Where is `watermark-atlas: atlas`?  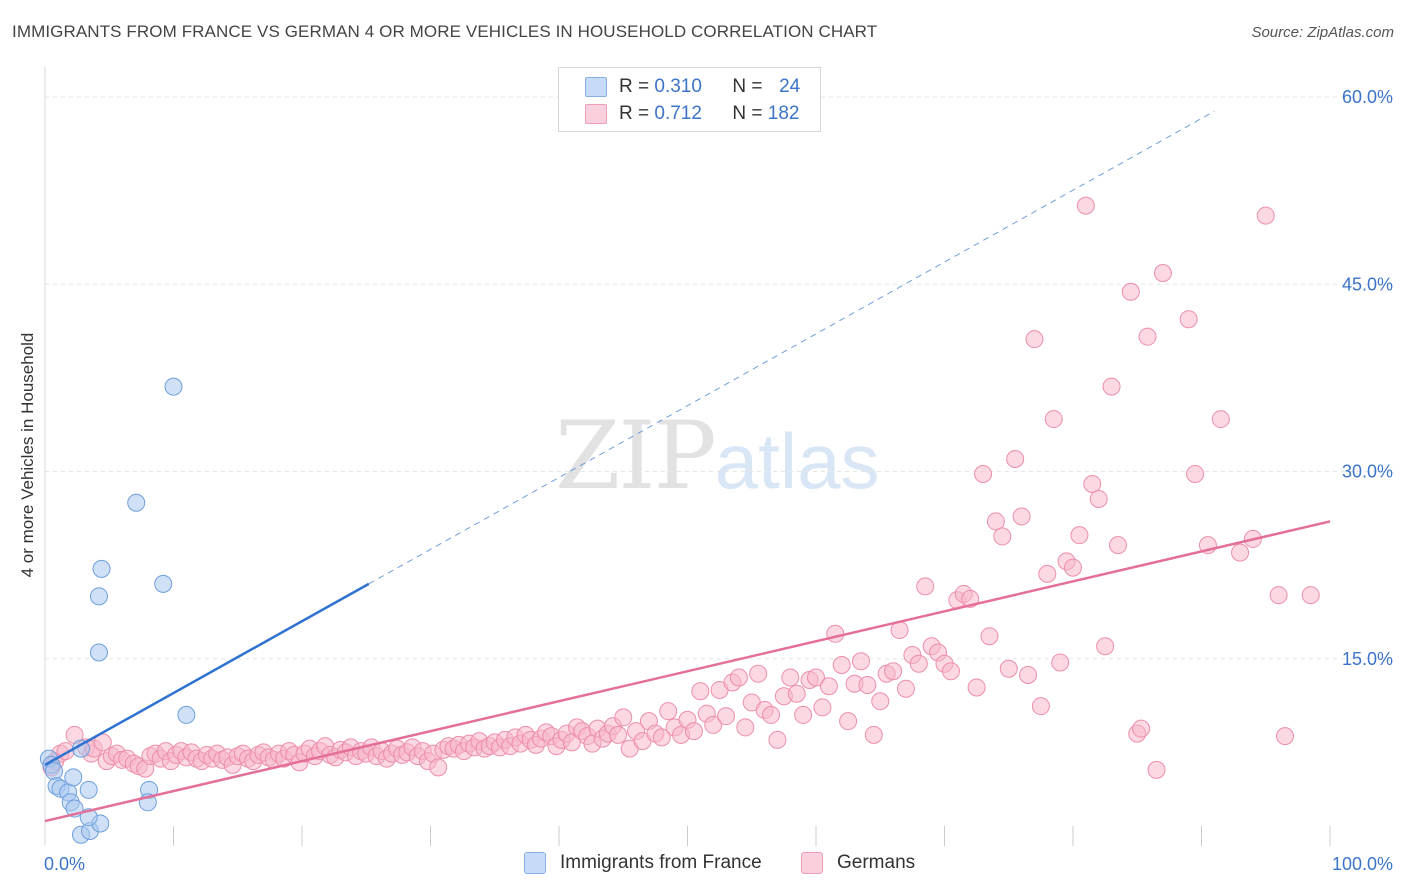
watermark-atlas: atlas is located at coordinates (797, 461).